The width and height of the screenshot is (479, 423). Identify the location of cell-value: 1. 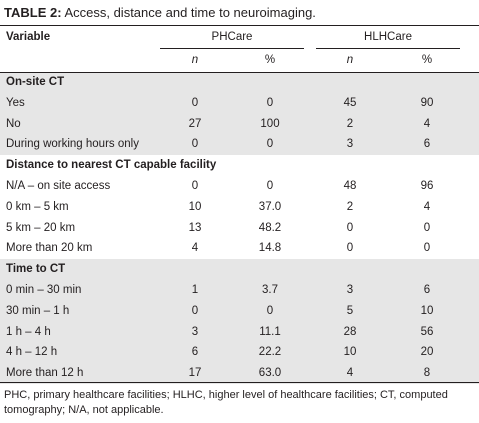
(195, 290).